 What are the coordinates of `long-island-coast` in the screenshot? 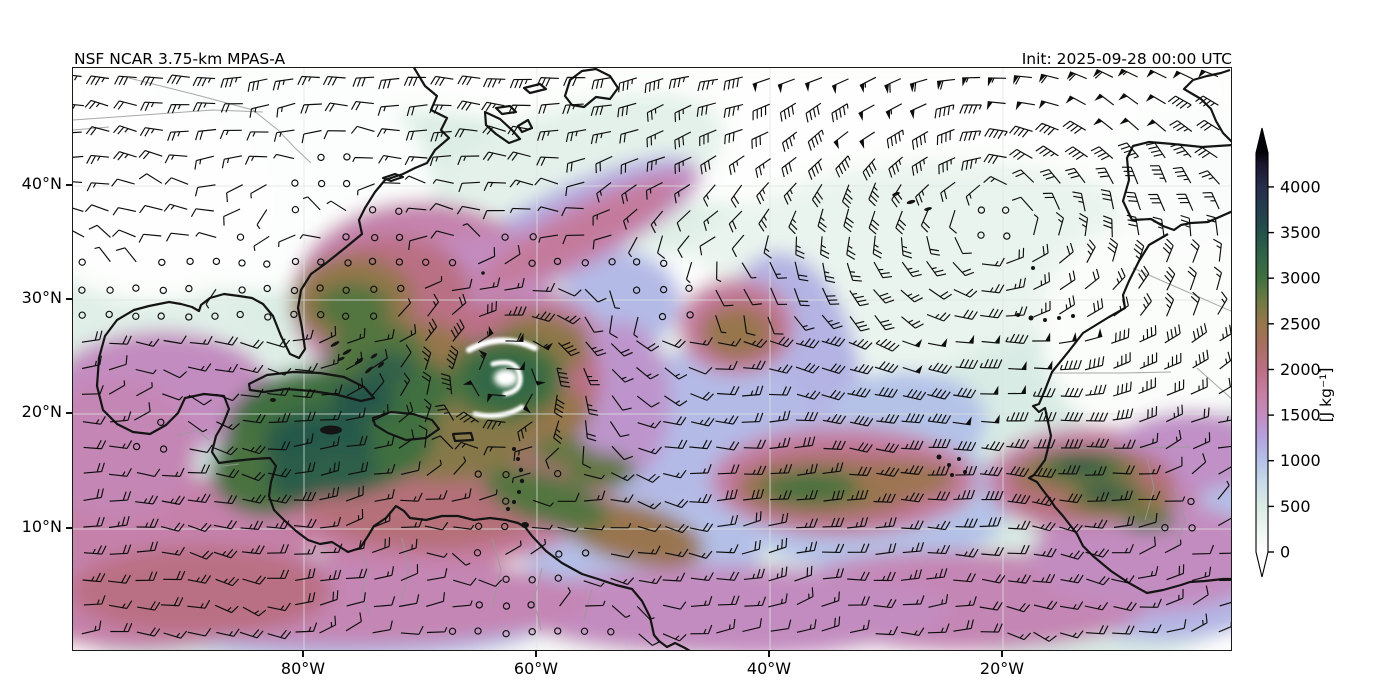 It's located at (393, 177).